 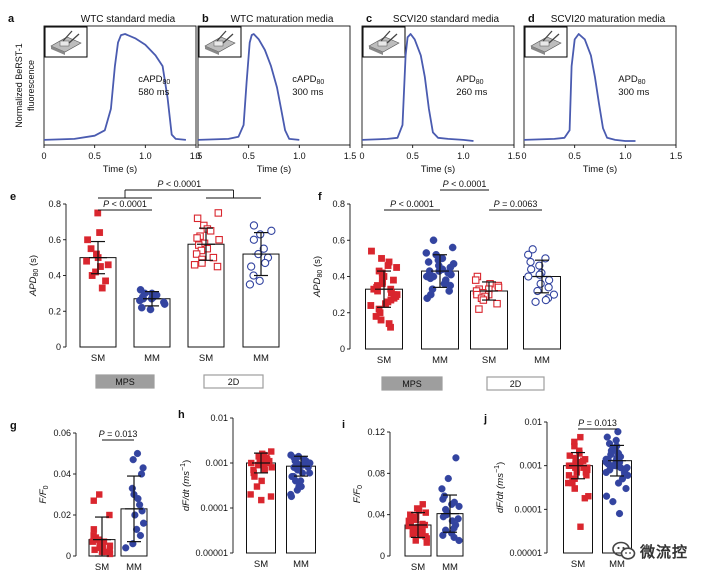 I want to click on apd-annotation-b: cAPD80, so click(x=308, y=80).